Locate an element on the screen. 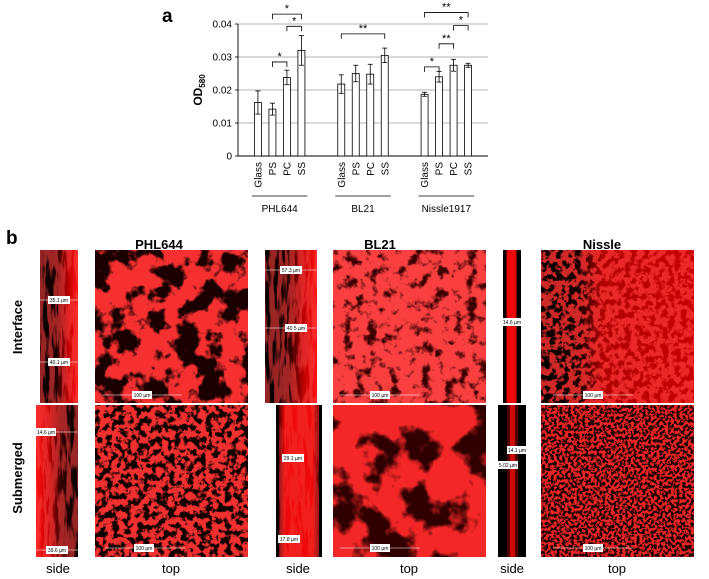 The height and width of the screenshot is (579, 709). image-phl644-submerged-side: 14.6 µm 39.6 µm is located at coordinates (57, 481).